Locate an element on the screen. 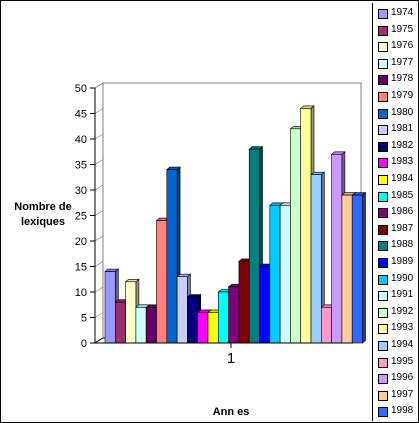 The image size is (419, 423). legend-item-1979: 1979 is located at coordinates (398, 96).